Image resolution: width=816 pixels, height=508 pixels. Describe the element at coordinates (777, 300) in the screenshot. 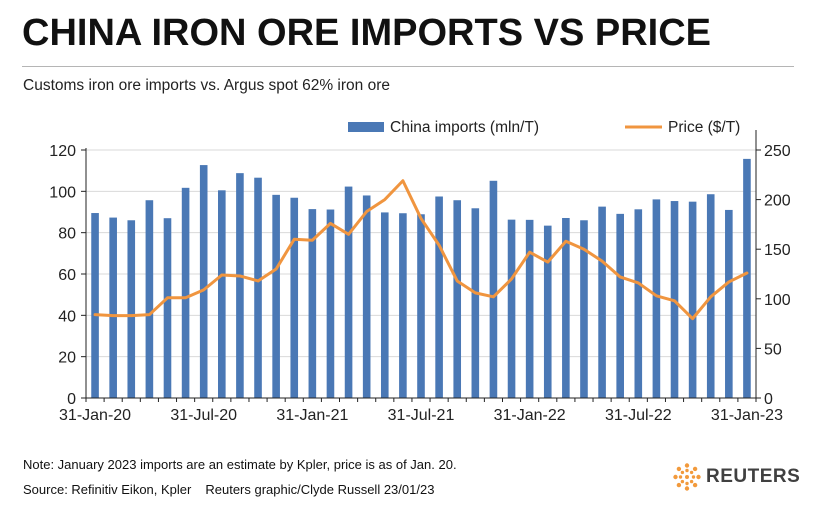

I see `right-tick-label: 100` at that location.